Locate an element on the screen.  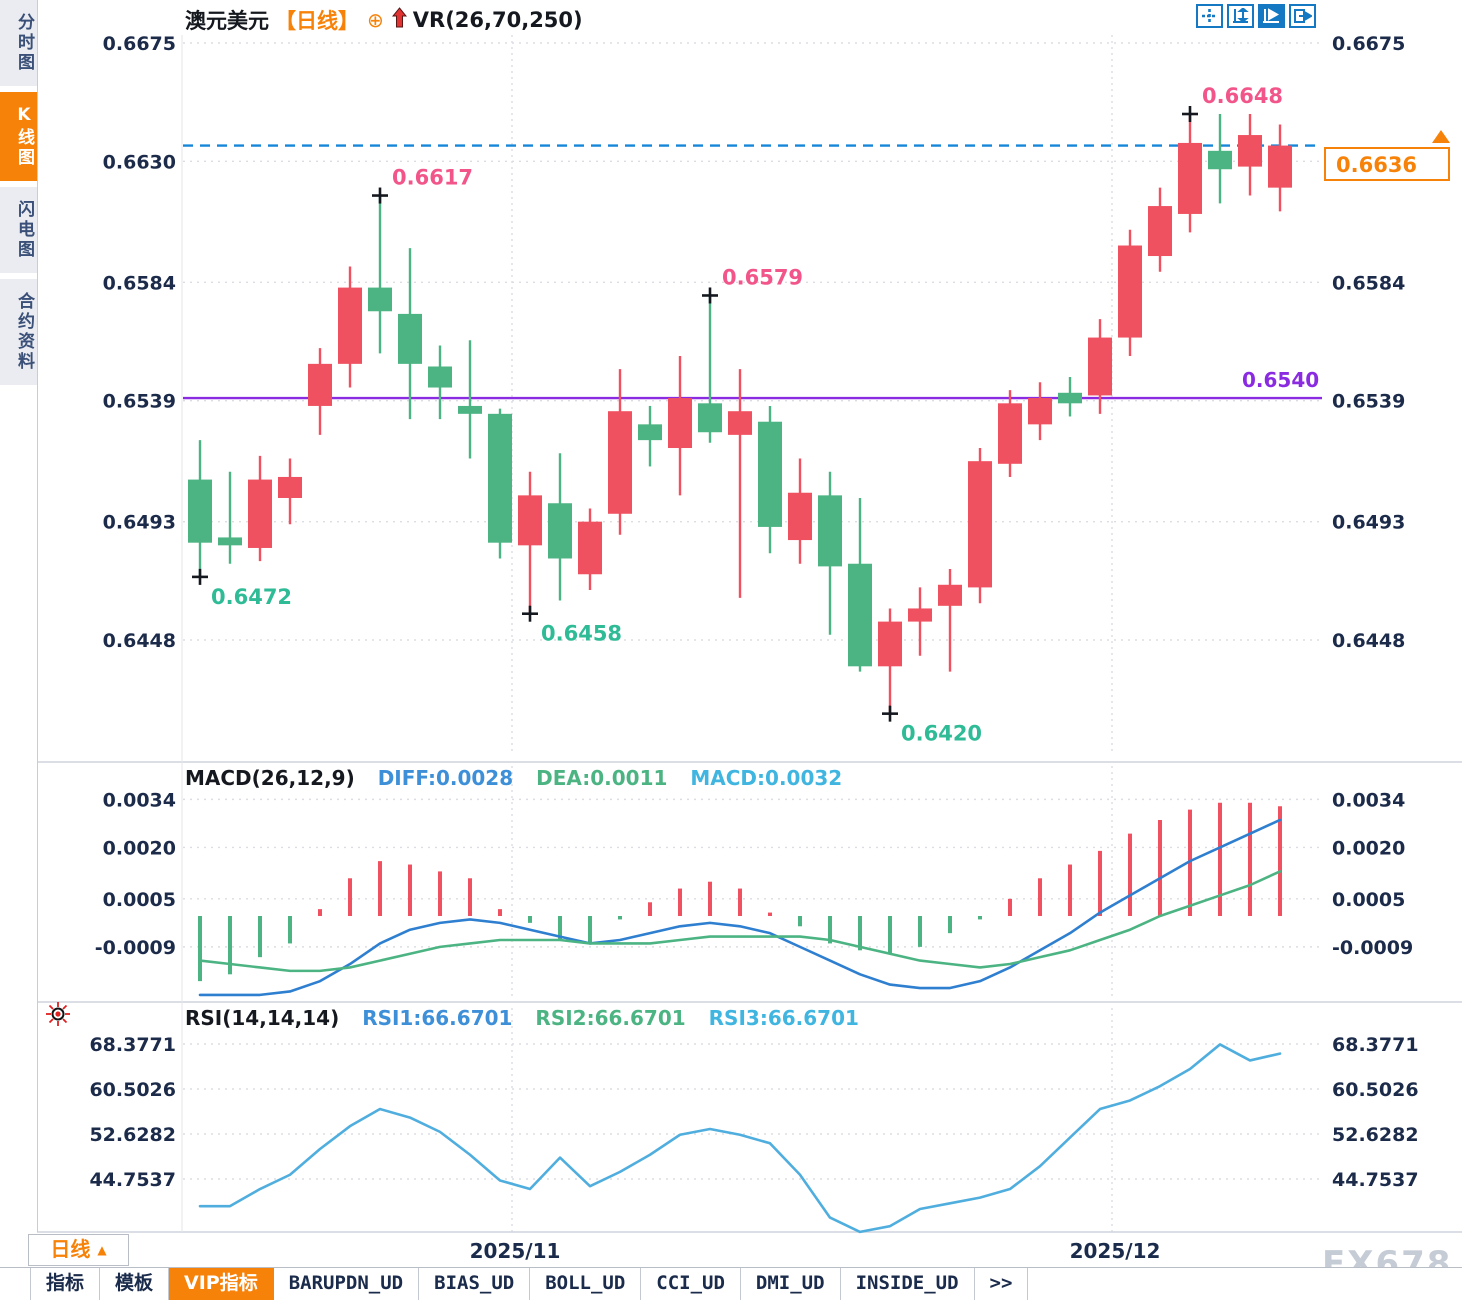
chart-toolbar is located at coordinates (1256, 16).